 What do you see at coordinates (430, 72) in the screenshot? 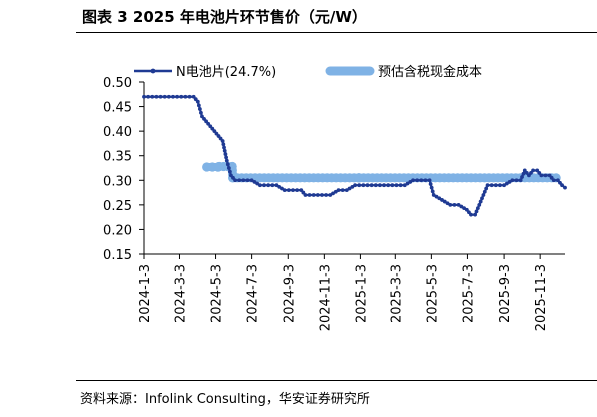
I see `legend-label-cost: 预估含税现金成本` at bounding box center [430, 72].